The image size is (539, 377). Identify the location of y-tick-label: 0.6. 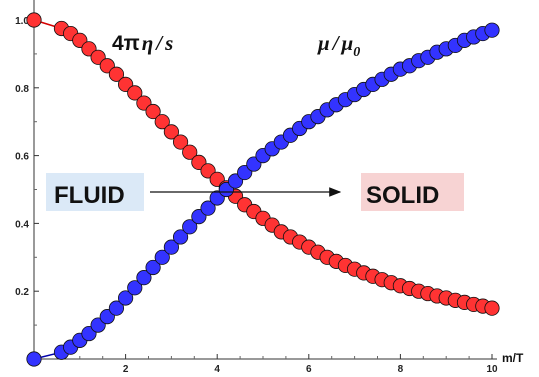
(22, 157).